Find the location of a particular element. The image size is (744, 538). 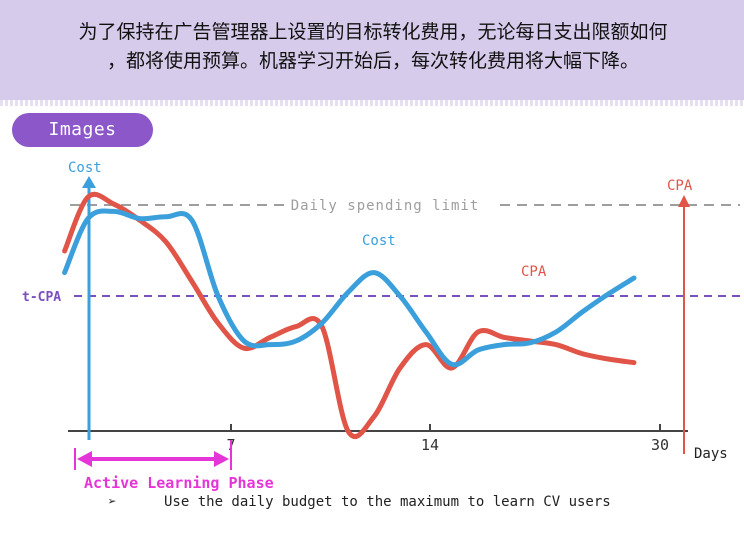

x-tick-label-14: 14 is located at coordinates (430, 445).